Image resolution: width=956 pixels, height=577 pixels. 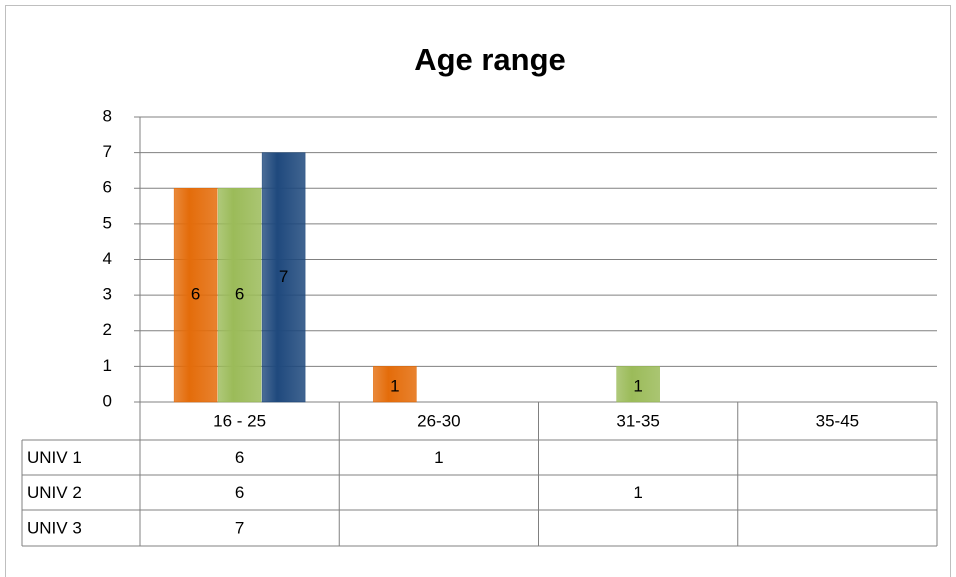 What do you see at coordinates (107, 115) in the screenshot?
I see `y-tick-label: 8` at bounding box center [107, 115].